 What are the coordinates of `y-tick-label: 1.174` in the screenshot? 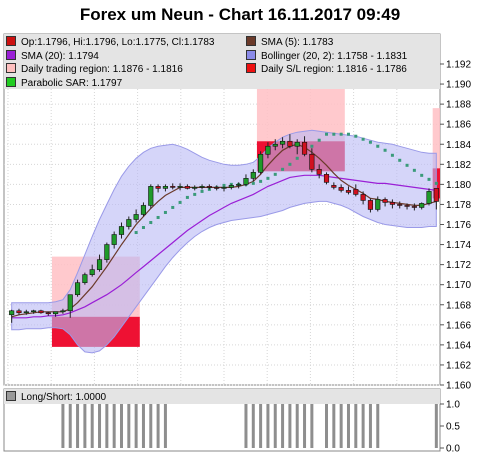 It's located at (458, 245).